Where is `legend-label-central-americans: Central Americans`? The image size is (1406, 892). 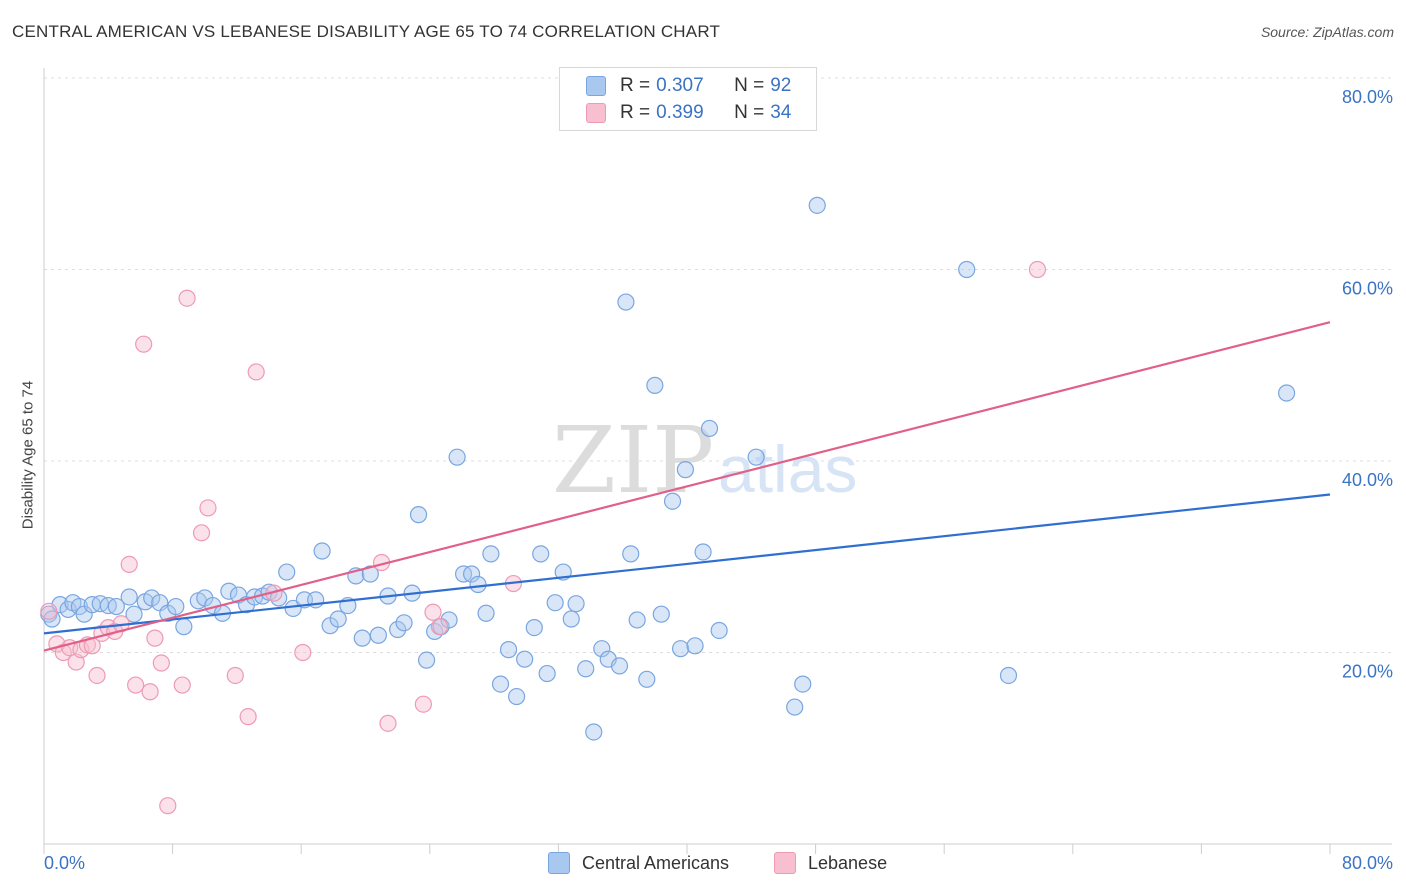
legend-label-central-americans: Central Americans is located at coordinates (656, 862).